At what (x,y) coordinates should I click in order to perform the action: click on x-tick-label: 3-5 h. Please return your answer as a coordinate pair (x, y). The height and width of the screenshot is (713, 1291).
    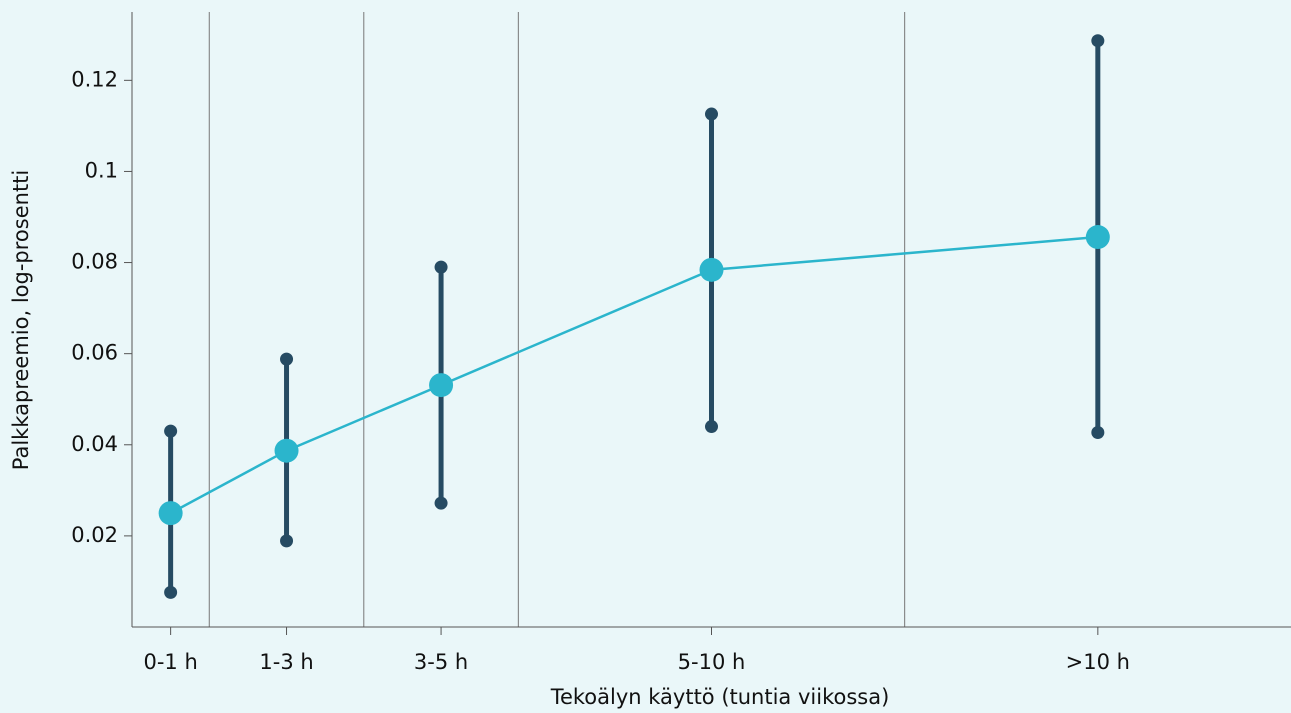
    Looking at the image, I should click on (441, 662).